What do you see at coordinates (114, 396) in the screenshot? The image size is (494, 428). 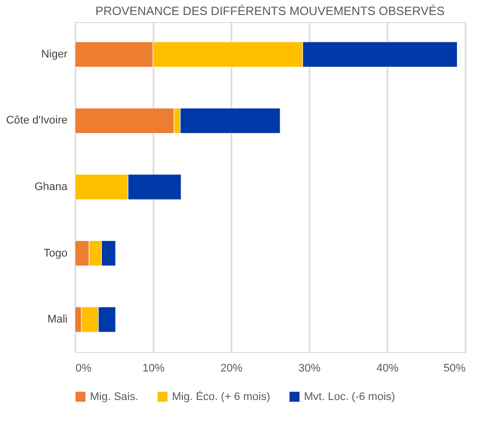 I see `legend-label: Mig. Sais.` at bounding box center [114, 396].